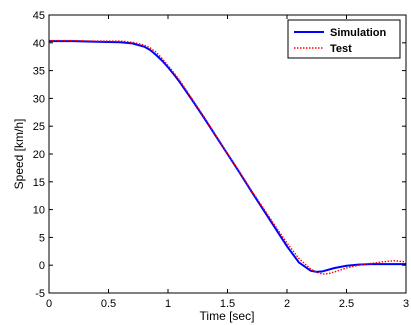 Image resolution: width=411 pixels, height=325 pixels. What do you see at coordinates (341, 49) in the screenshot?
I see `legend-label-test: Test` at bounding box center [341, 49].